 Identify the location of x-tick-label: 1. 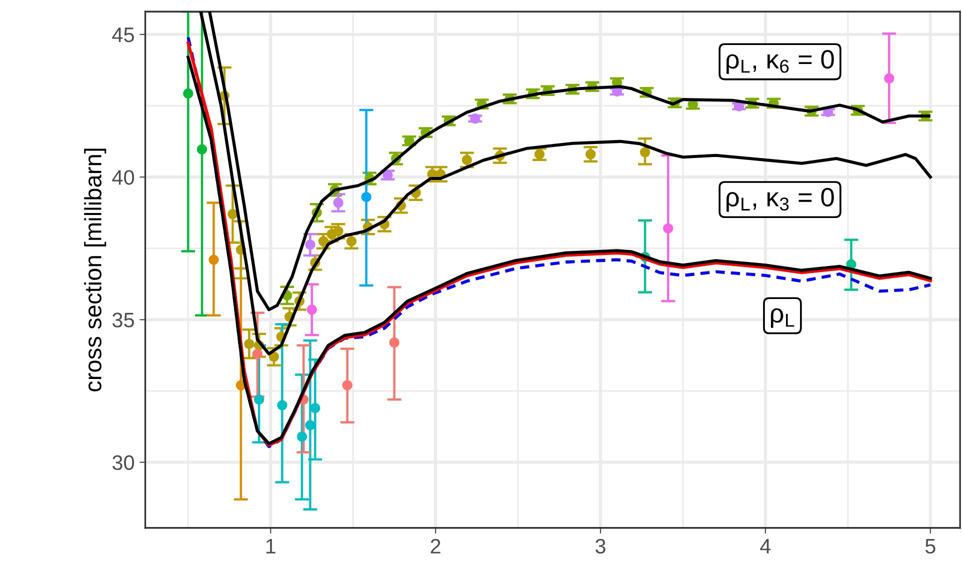
(271, 546).